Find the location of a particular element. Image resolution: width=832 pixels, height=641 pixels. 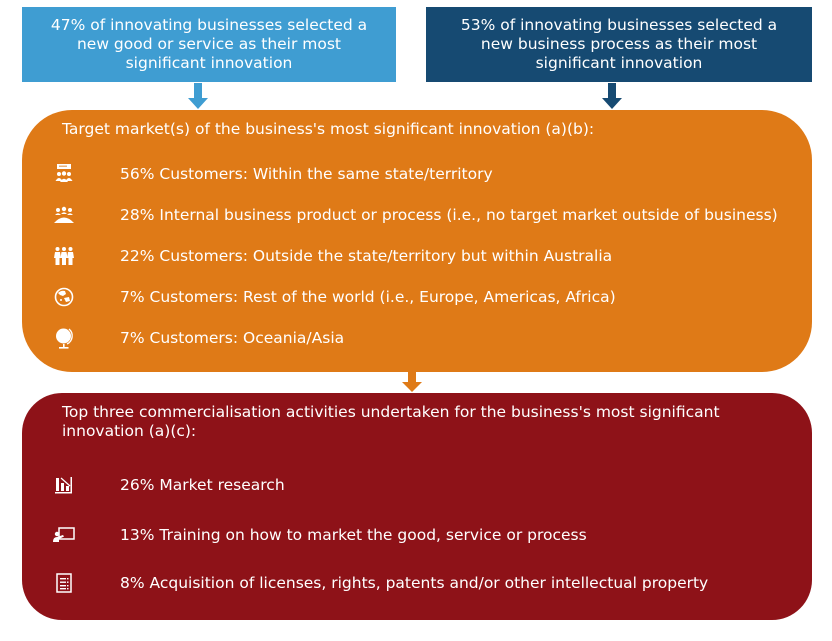

world-globe-icon is located at coordinates (64, 297).